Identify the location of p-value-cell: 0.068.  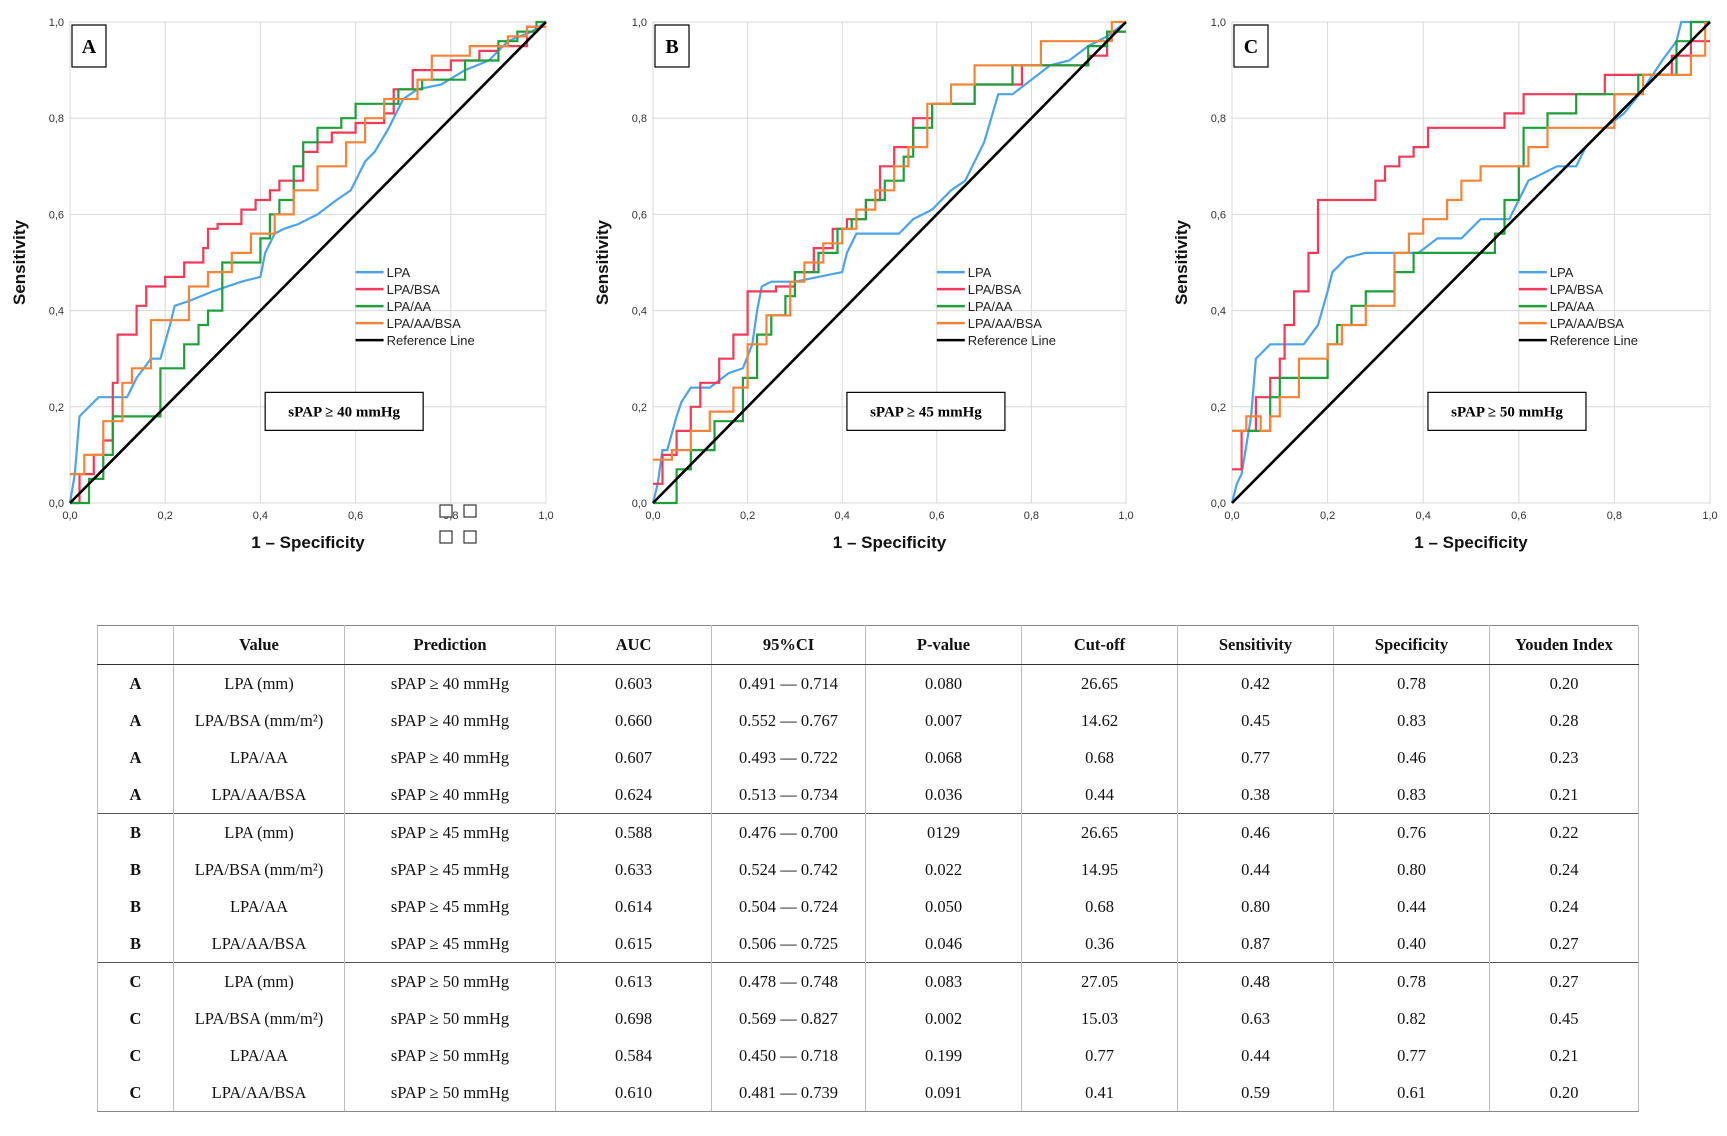
(943, 757).